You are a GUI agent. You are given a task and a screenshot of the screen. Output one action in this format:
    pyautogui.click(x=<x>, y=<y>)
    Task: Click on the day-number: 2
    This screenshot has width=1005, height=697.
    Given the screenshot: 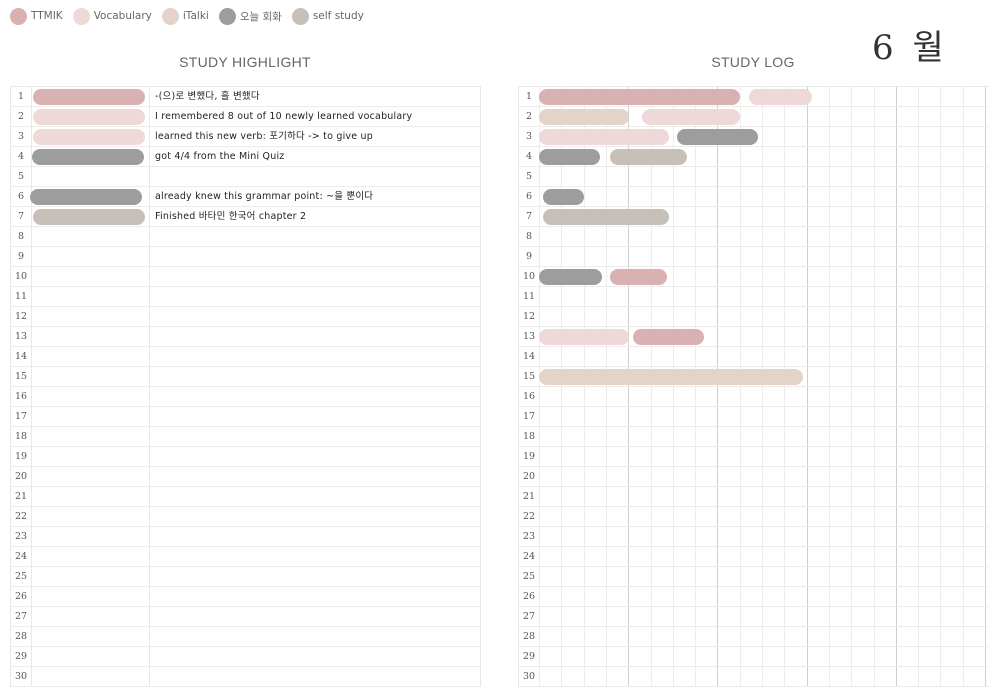 What is the action you would take?
    pyautogui.click(x=21, y=116)
    